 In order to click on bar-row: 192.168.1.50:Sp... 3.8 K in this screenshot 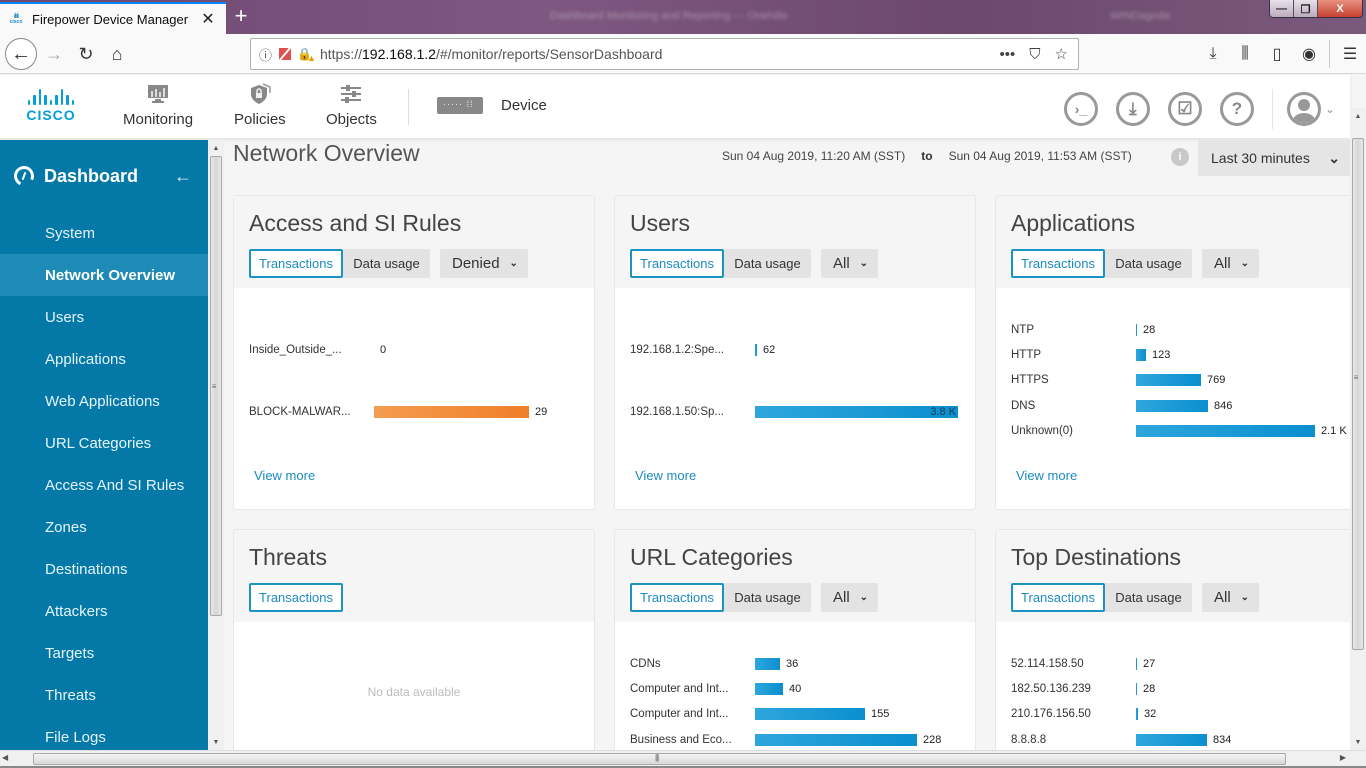, I will do `click(794, 412)`.